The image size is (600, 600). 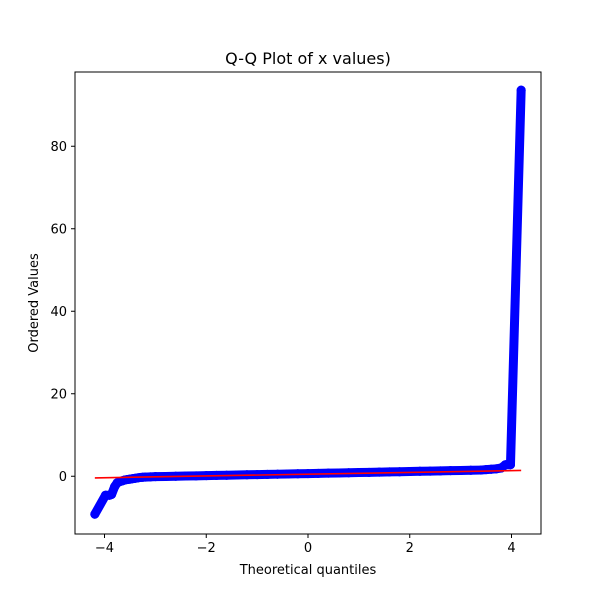 I want to click on fit-line, so click(x=308, y=474).